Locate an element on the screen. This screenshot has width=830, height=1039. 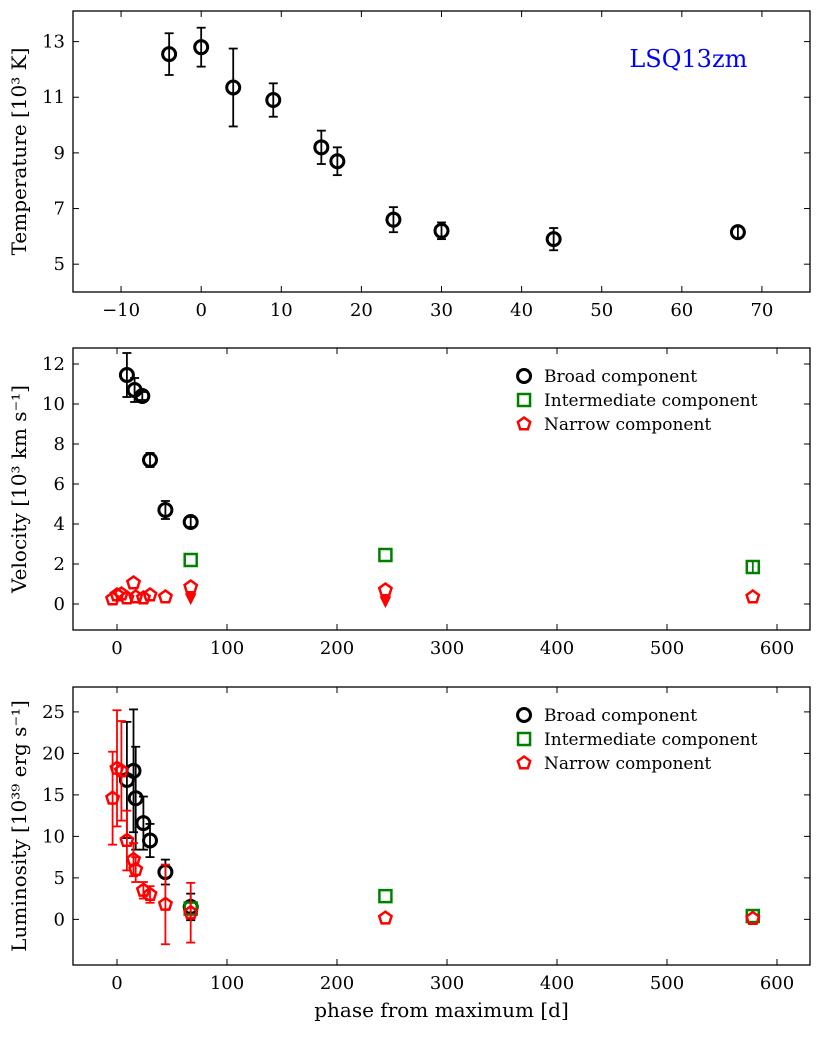
y-tick-label: 15 is located at coordinates (53, 795).